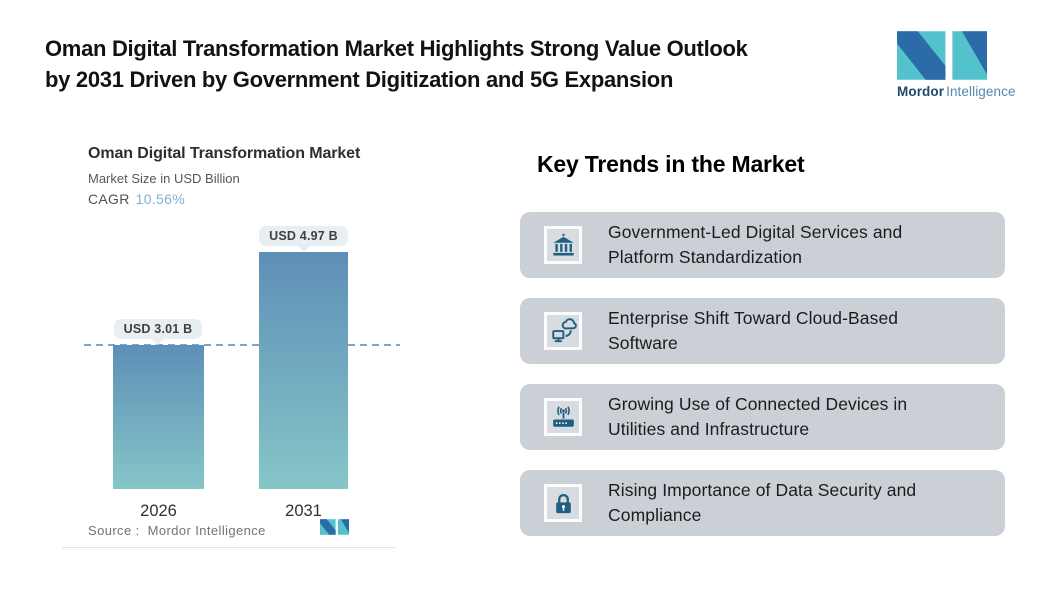 The height and width of the screenshot is (589, 1062). I want to click on bar-2031, so click(303, 370).